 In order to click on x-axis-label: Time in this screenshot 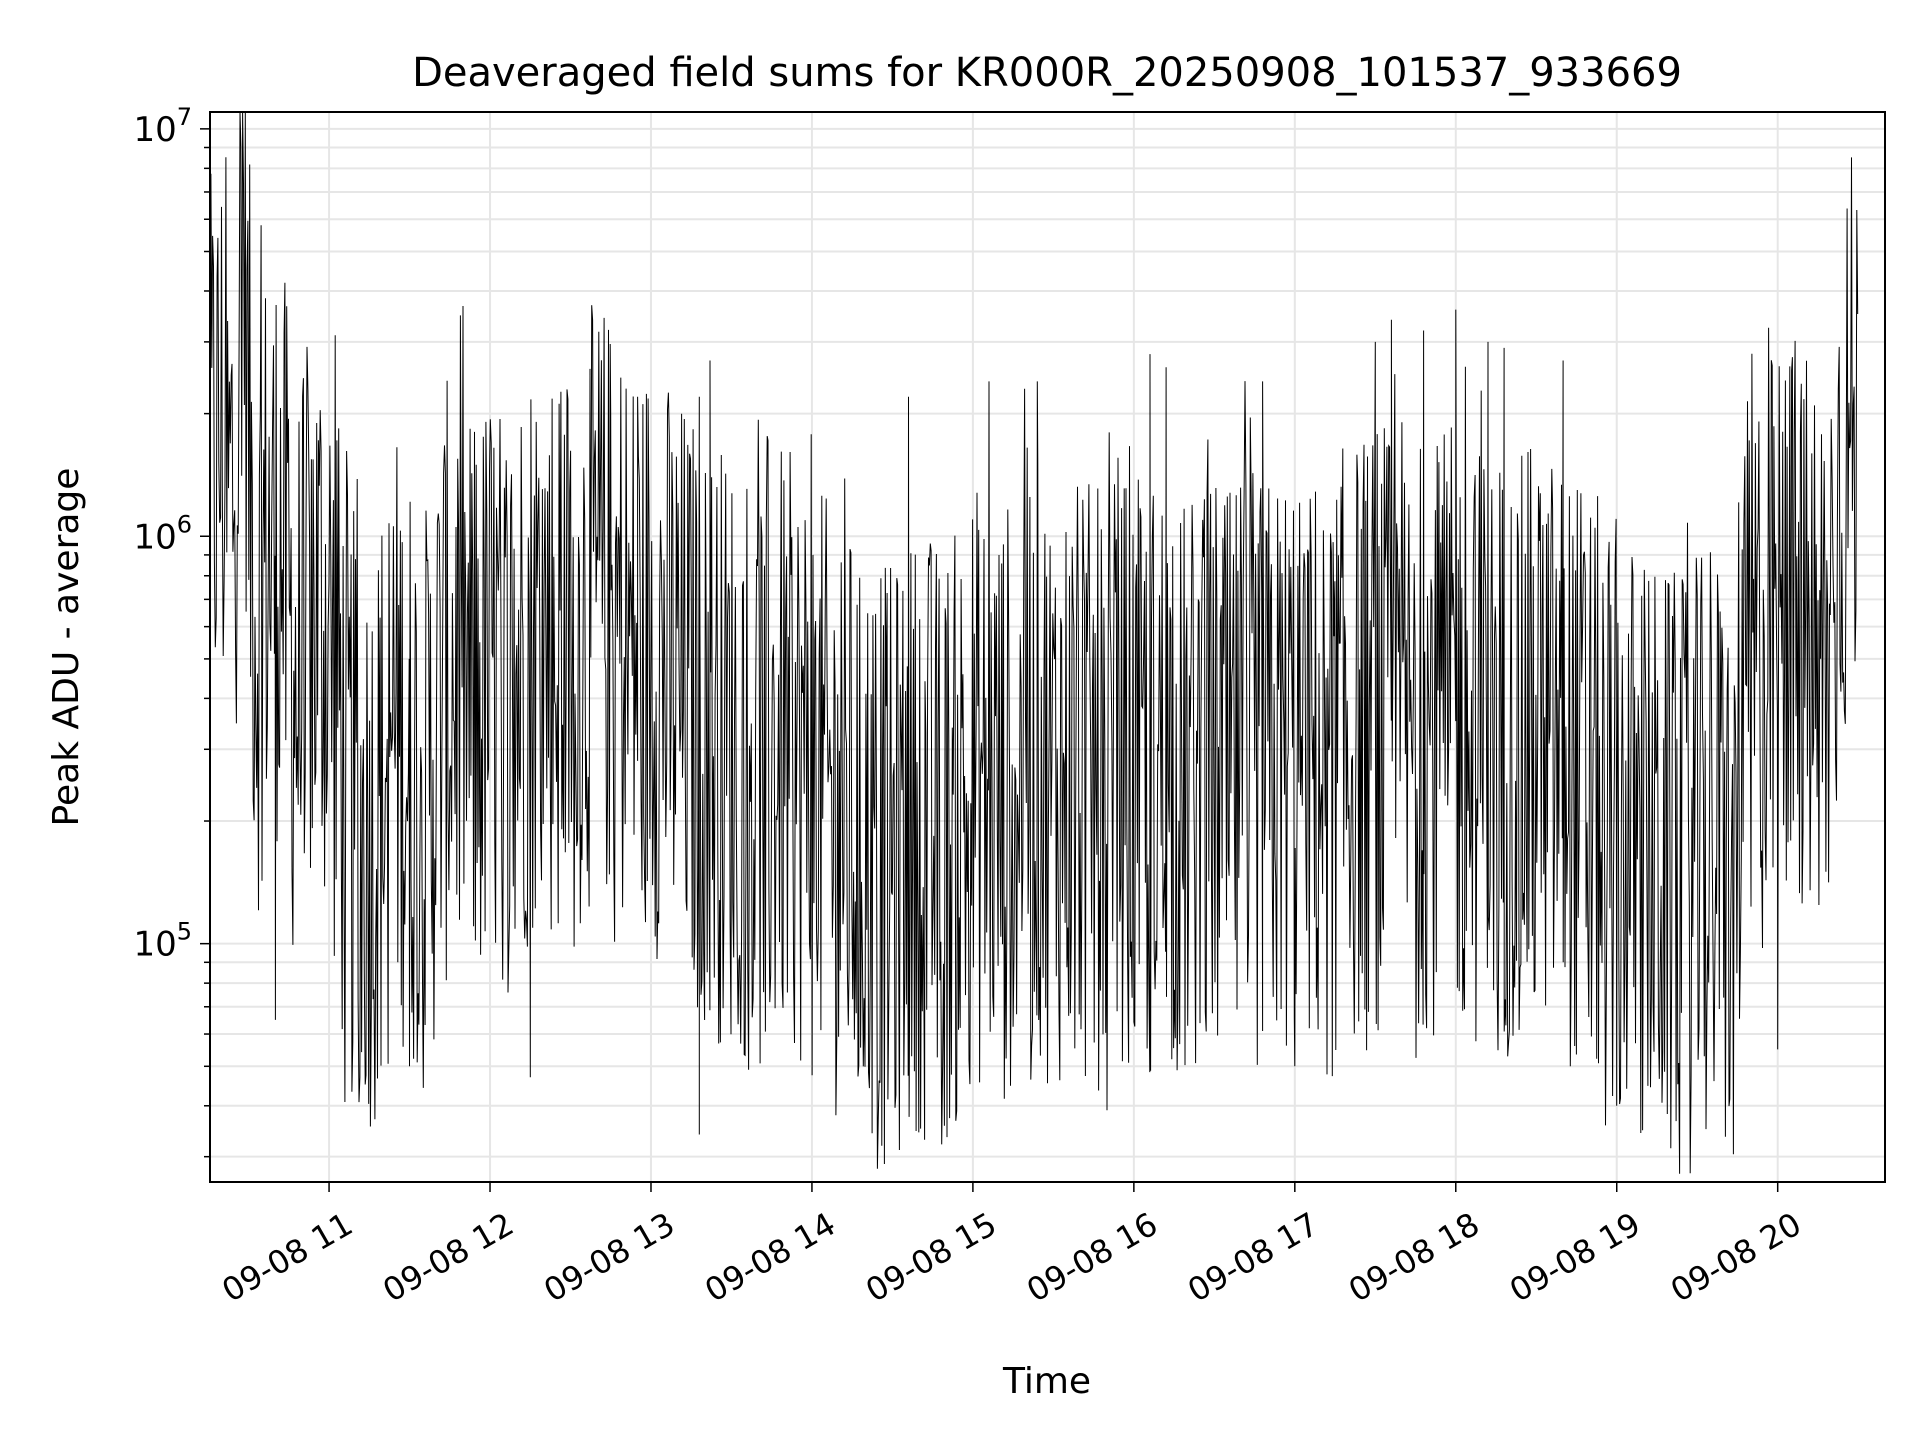, I will do `click(1046, 1381)`.